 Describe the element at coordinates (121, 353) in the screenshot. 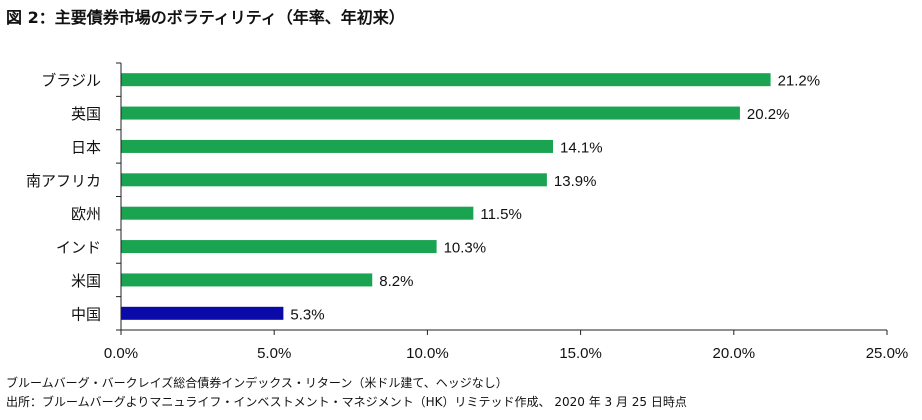

I see `x-tick-label: 0.0%` at that location.